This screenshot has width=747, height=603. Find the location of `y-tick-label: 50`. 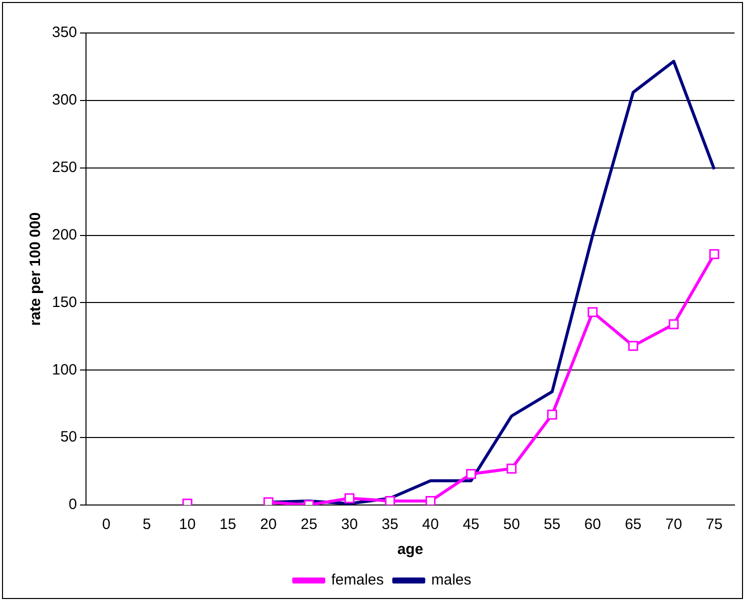

y-tick-label: 50 is located at coordinates (69, 437).